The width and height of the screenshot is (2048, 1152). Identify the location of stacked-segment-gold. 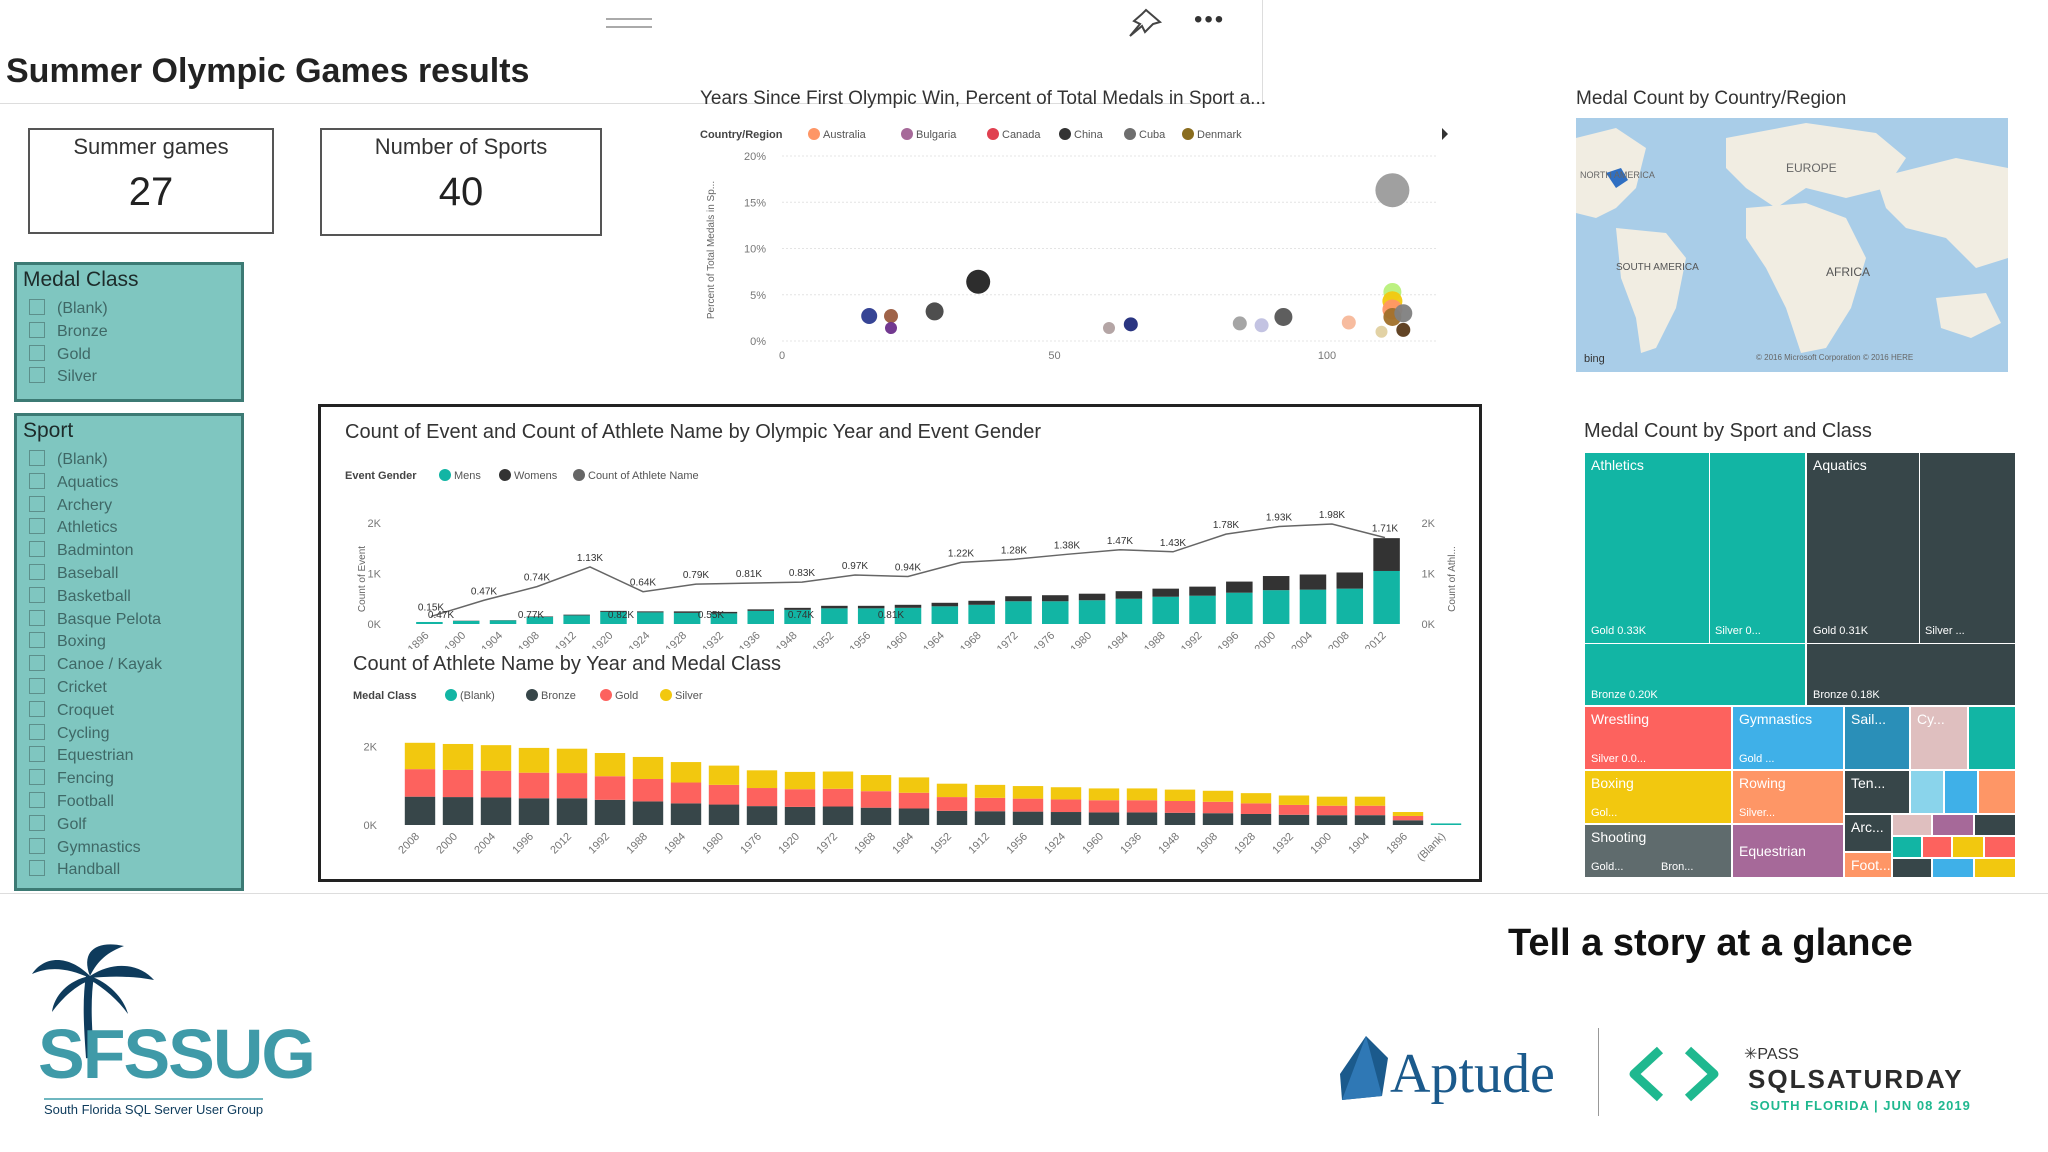
(420, 783).